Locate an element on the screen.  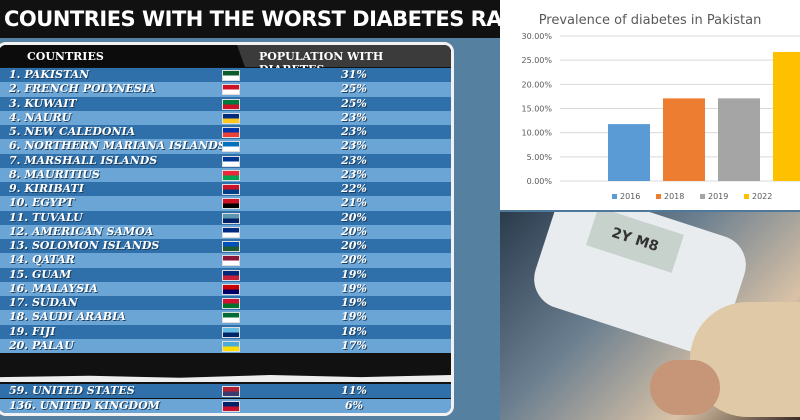
table-row: 8. MAURITIUS 23% is located at coordinates (225, 174).